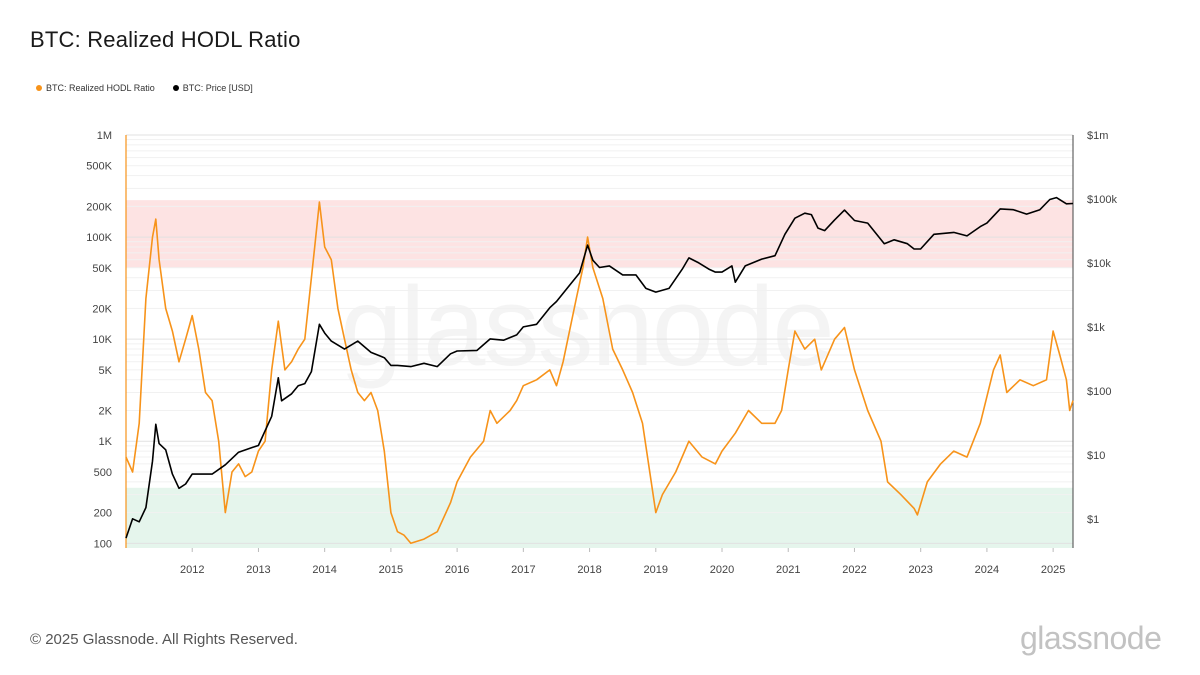 The height and width of the screenshot is (675, 1200). Describe the element at coordinates (1091, 638) in the screenshot. I see `glassnode-logo: glassnode` at that location.